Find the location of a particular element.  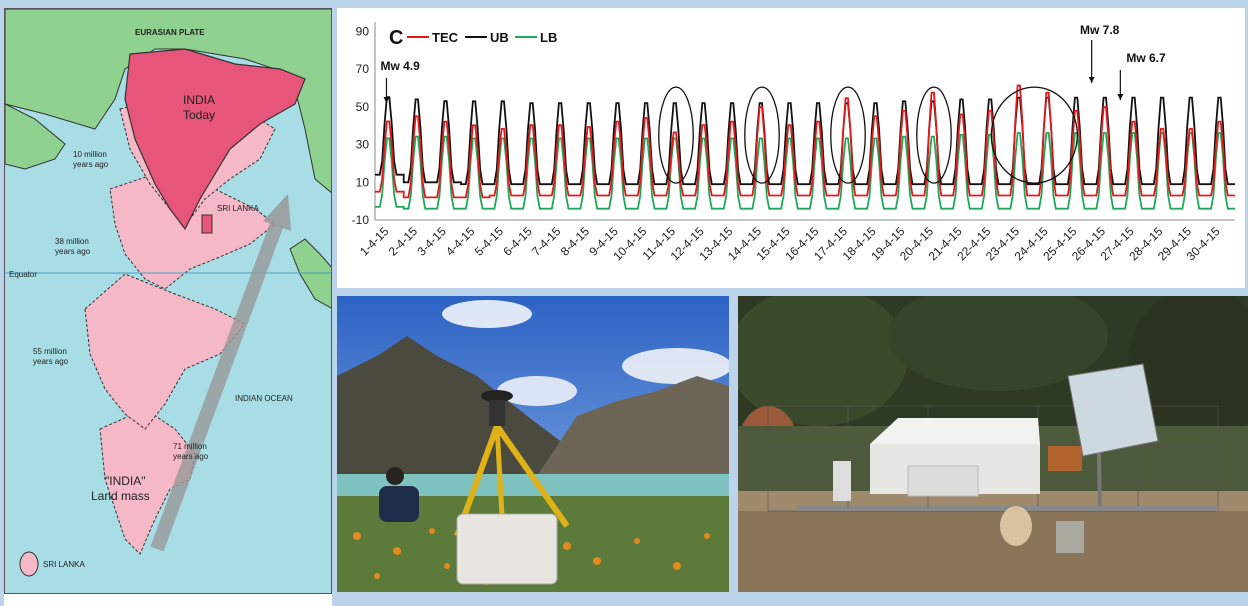

series-line-tec is located at coordinates (805, 141).